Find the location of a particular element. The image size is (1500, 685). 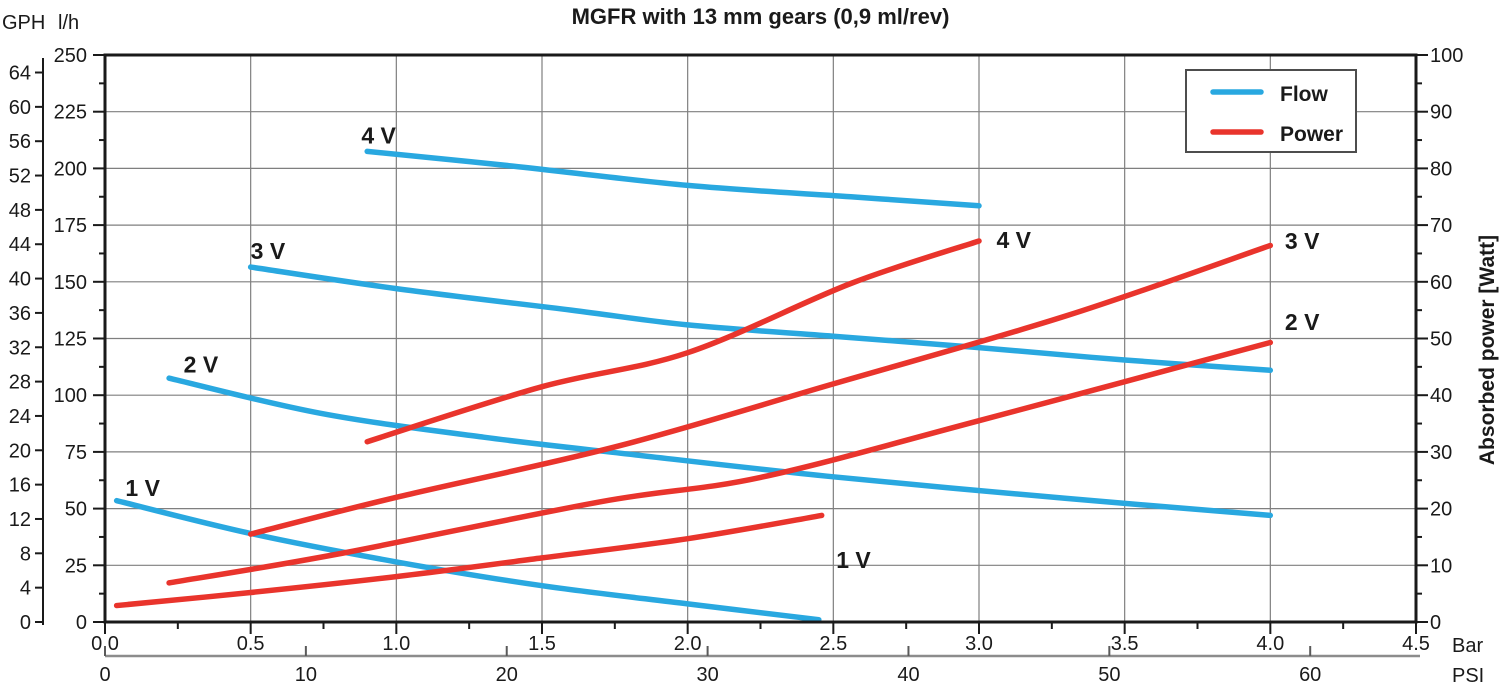

lh-tick-label: 125 is located at coordinates (70, 340).